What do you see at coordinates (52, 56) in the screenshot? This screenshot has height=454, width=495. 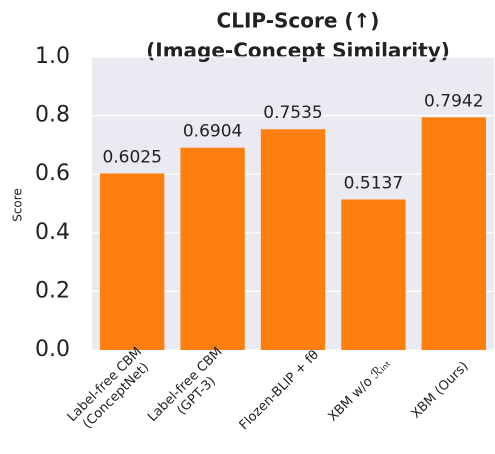 I see `y-tick-label: 1.0` at bounding box center [52, 56].